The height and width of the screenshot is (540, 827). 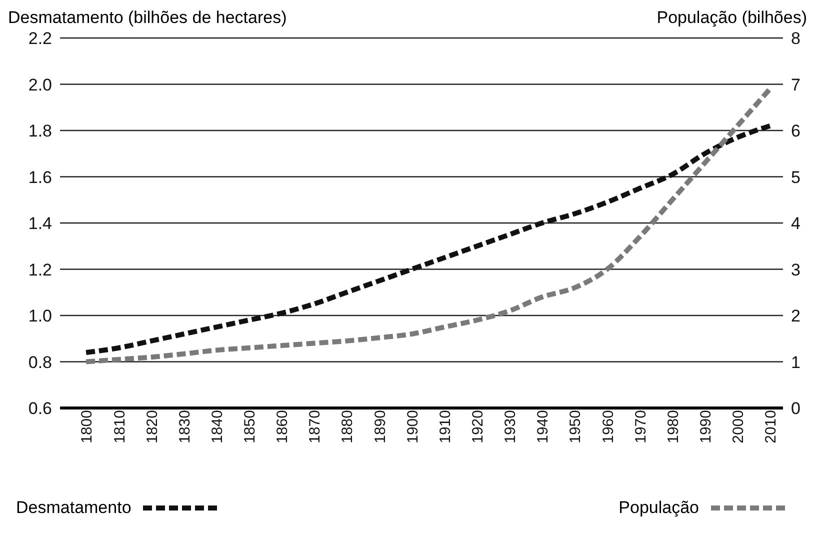 What do you see at coordinates (795, 84) in the screenshot?
I see `y2-tick-label: 7` at bounding box center [795, 84].